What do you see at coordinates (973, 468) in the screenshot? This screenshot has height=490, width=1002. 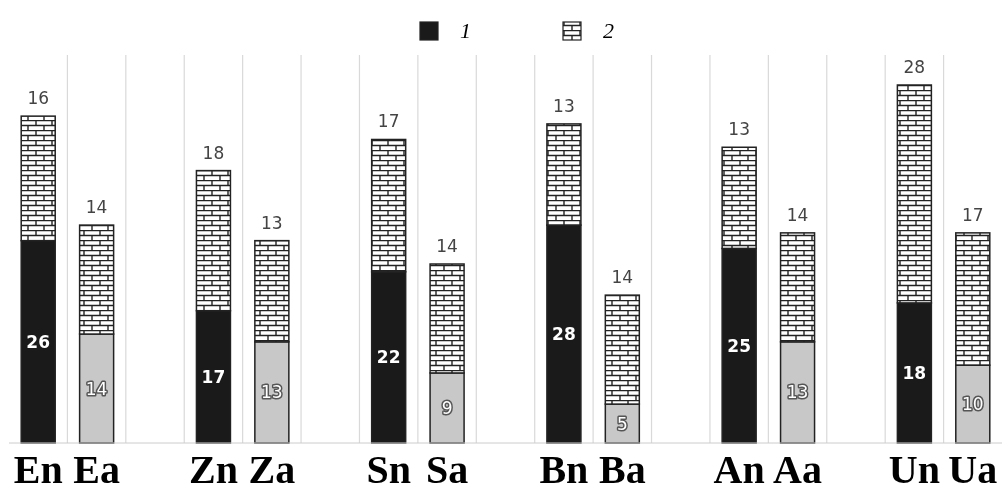 I see `x-tick-label: Ua` at bounding box center [973, 468].